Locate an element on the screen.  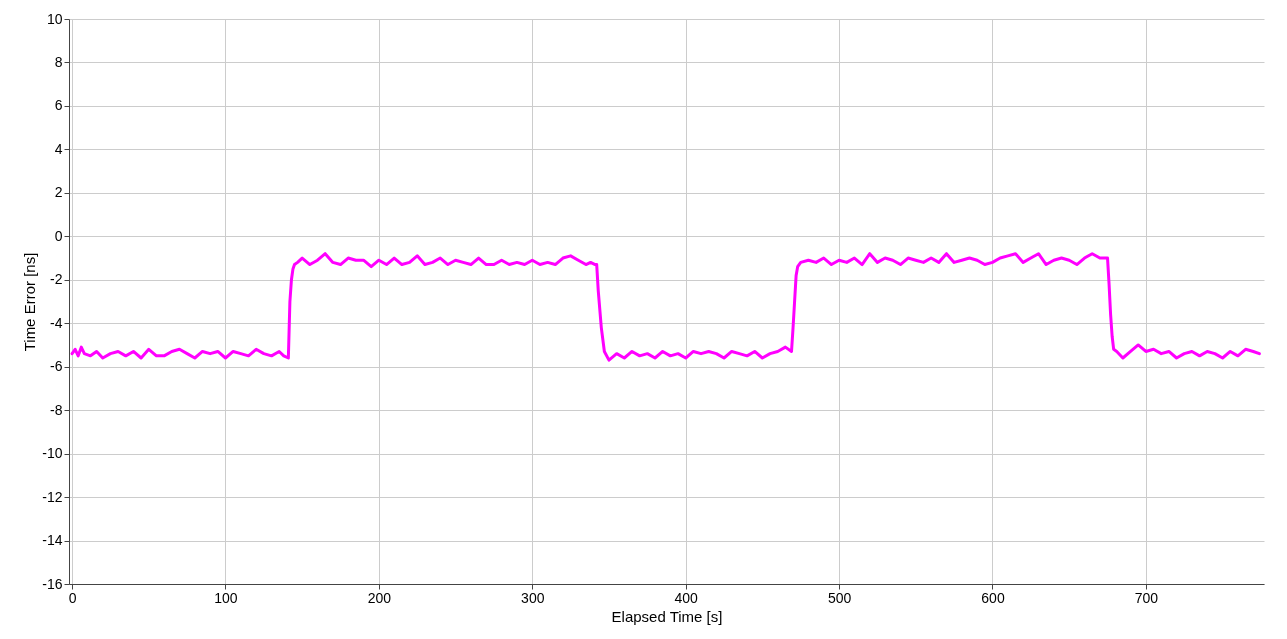
x-tick-label: 300 is located at coordinates (533, 597).